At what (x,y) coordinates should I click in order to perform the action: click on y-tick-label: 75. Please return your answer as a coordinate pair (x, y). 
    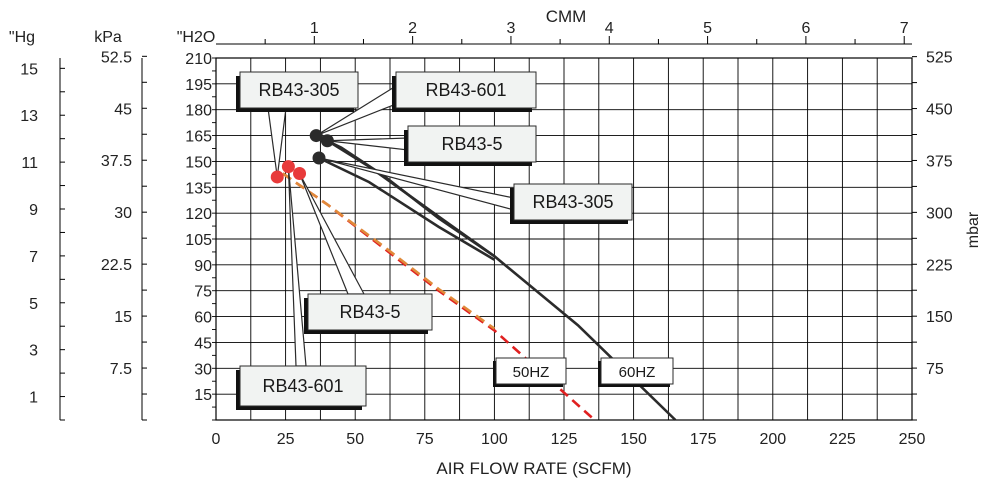
    Looking at the image, I should click on (203, 292).